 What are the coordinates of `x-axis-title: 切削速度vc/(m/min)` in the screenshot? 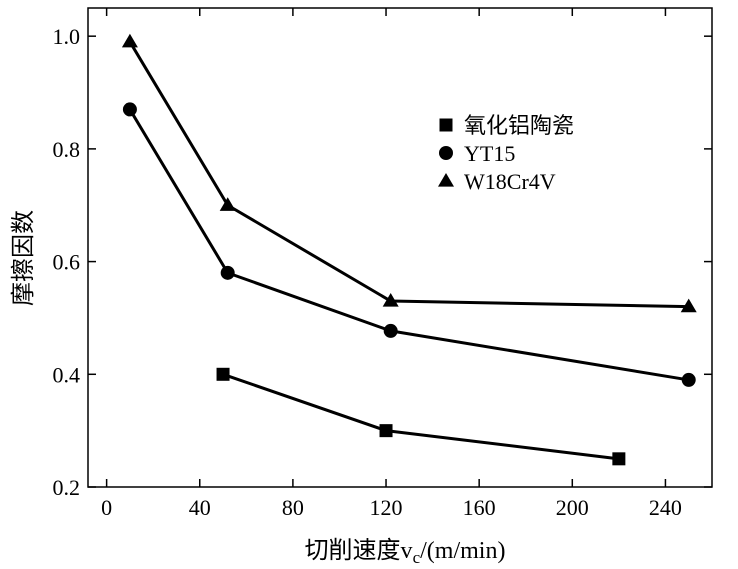 It's located at (405, 552).